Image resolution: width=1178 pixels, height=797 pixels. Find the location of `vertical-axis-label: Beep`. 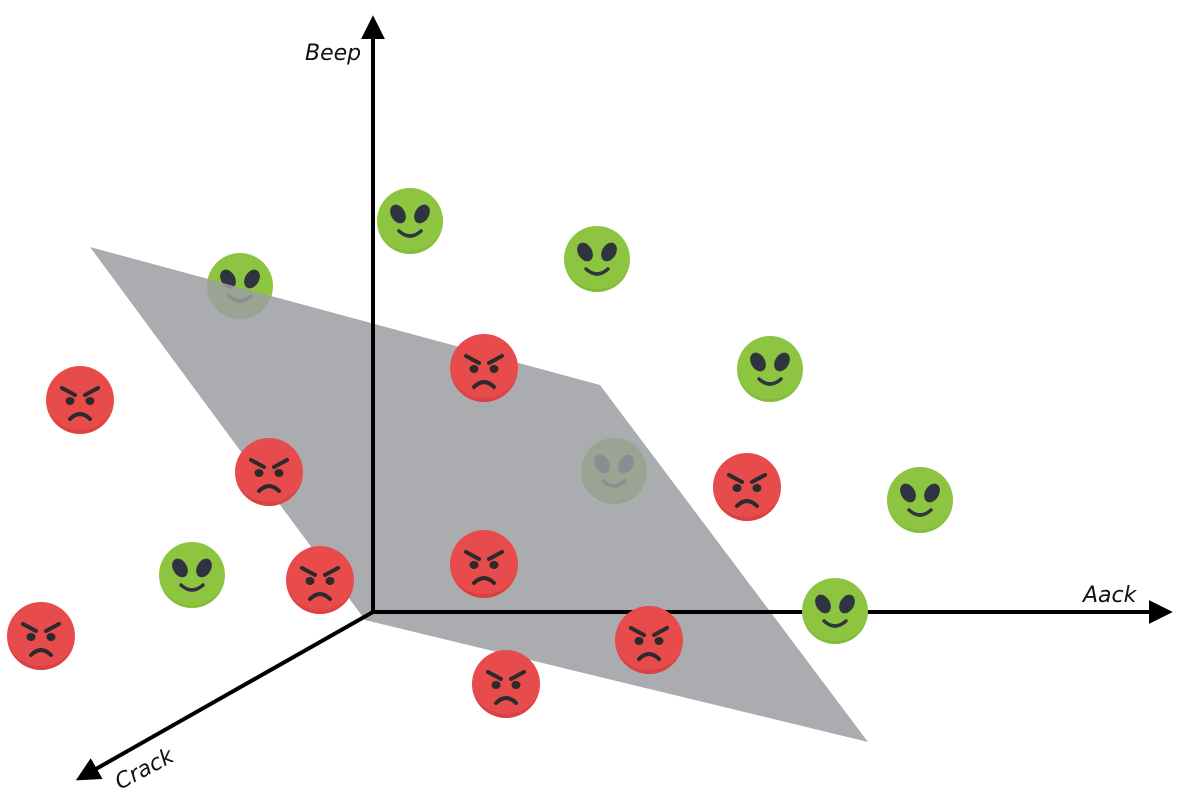

vertical-axis-label: Beep is located at coordinates (333, 53).